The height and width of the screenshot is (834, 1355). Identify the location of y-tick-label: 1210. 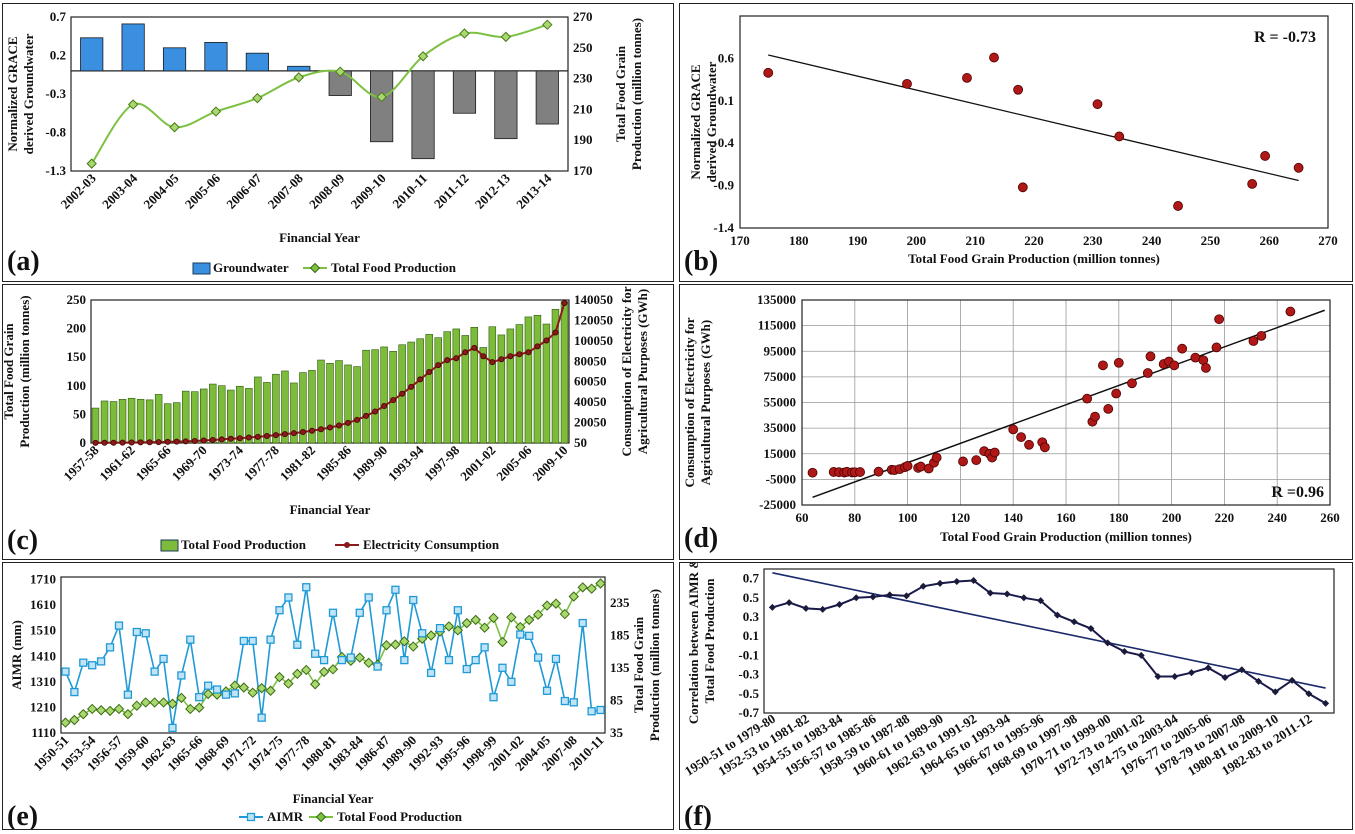
(43, 706).